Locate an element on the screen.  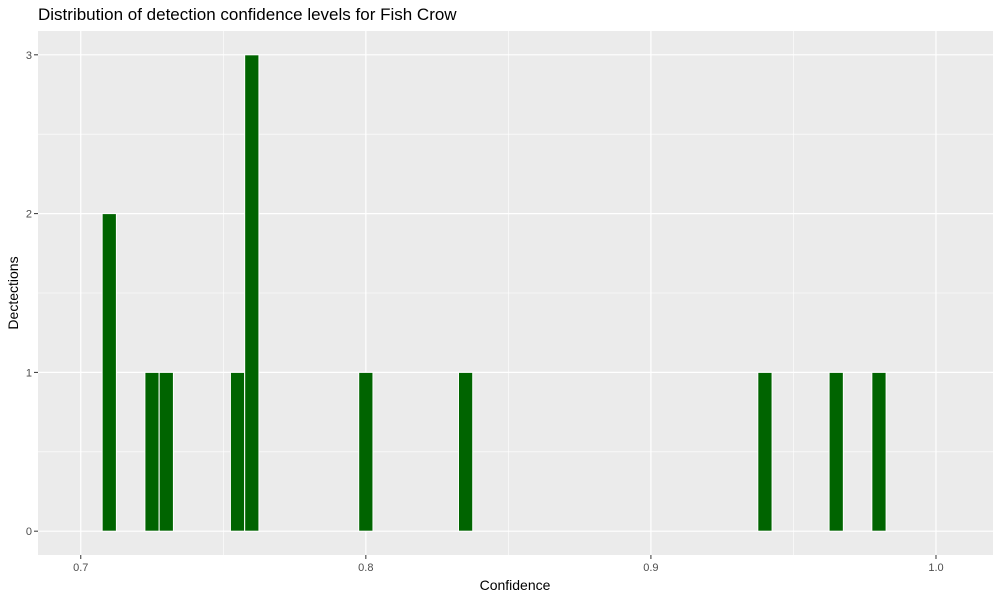
y-axis: 0 1 2 3 is located at coordinates (32, 294).